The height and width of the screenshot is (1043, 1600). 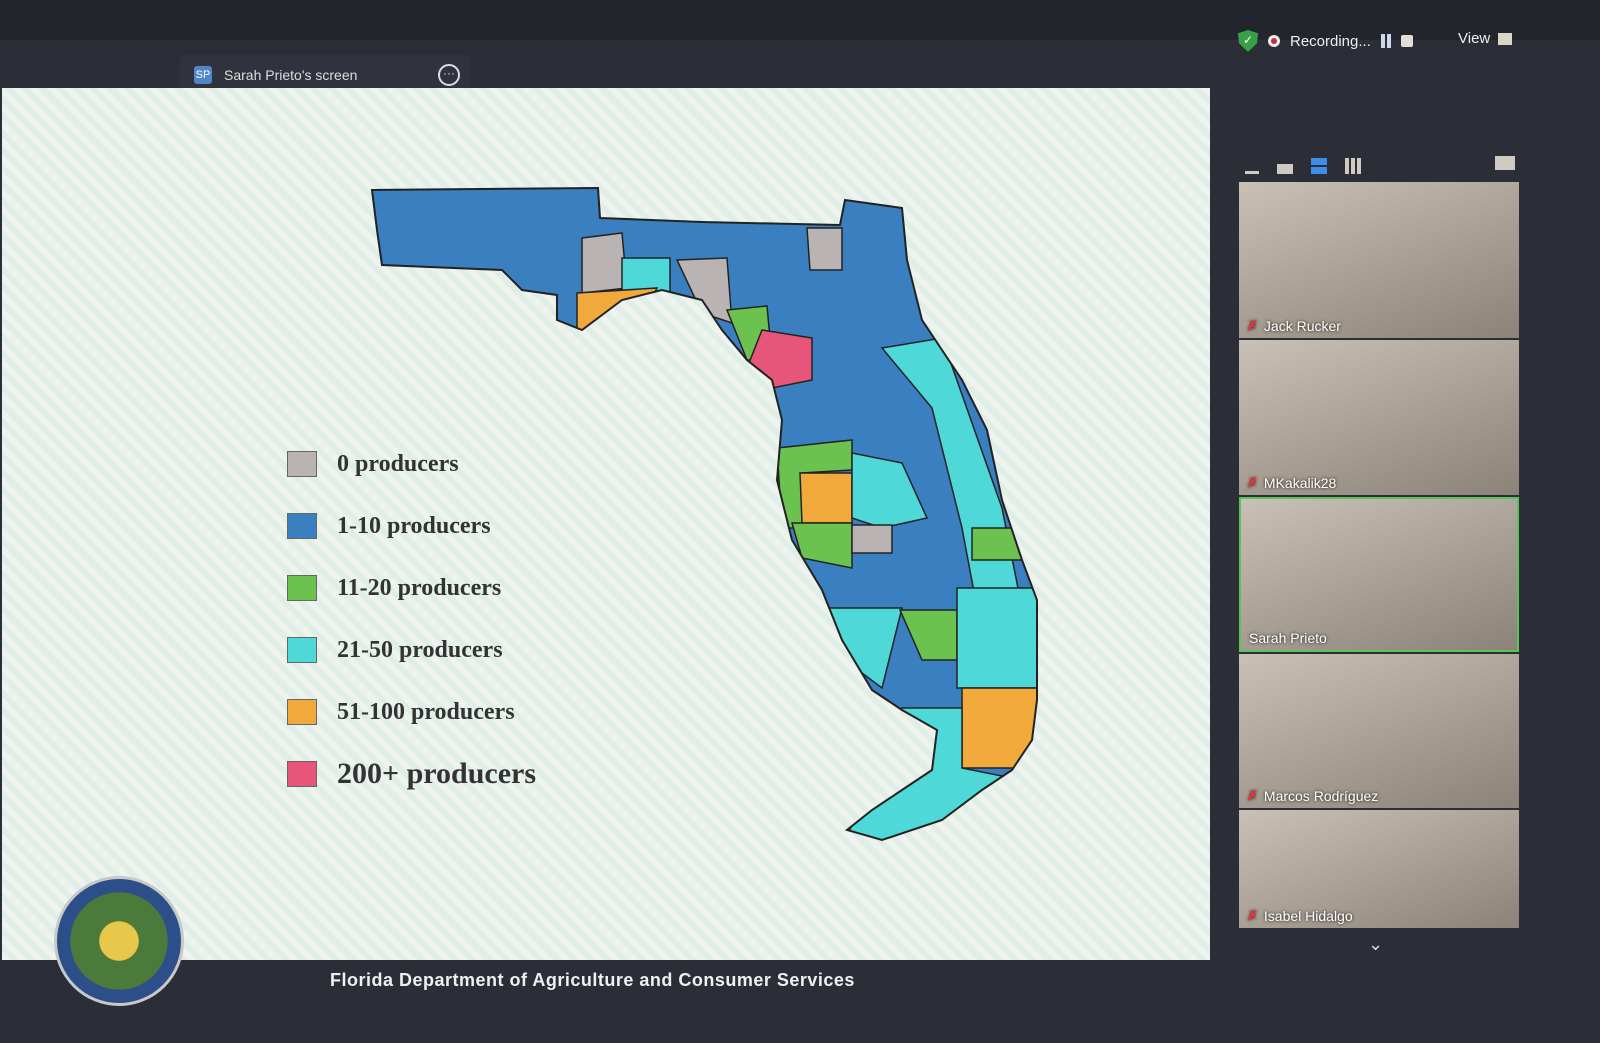 I want to click on legend-item: 1-10 producers, so click(x=411, y=526).